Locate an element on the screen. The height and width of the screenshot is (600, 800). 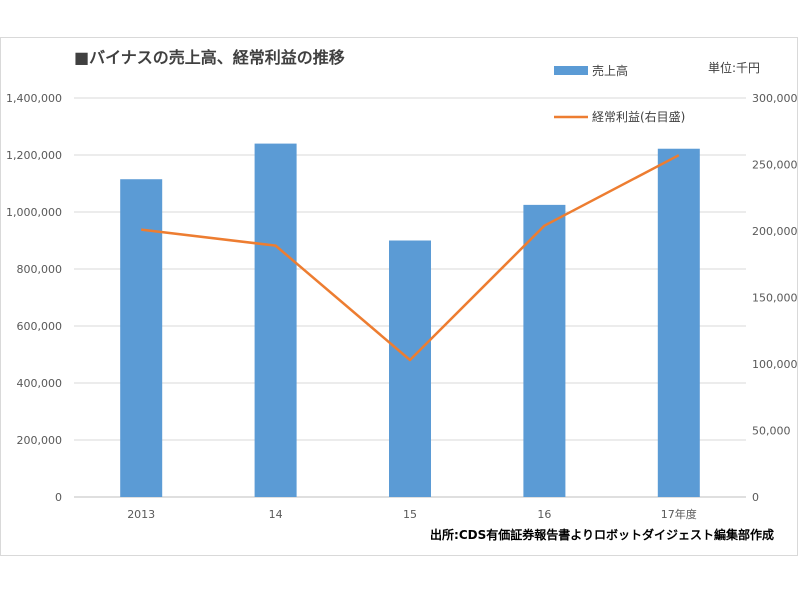
x-tick-label: 16 is located at coordinates (544, 514).